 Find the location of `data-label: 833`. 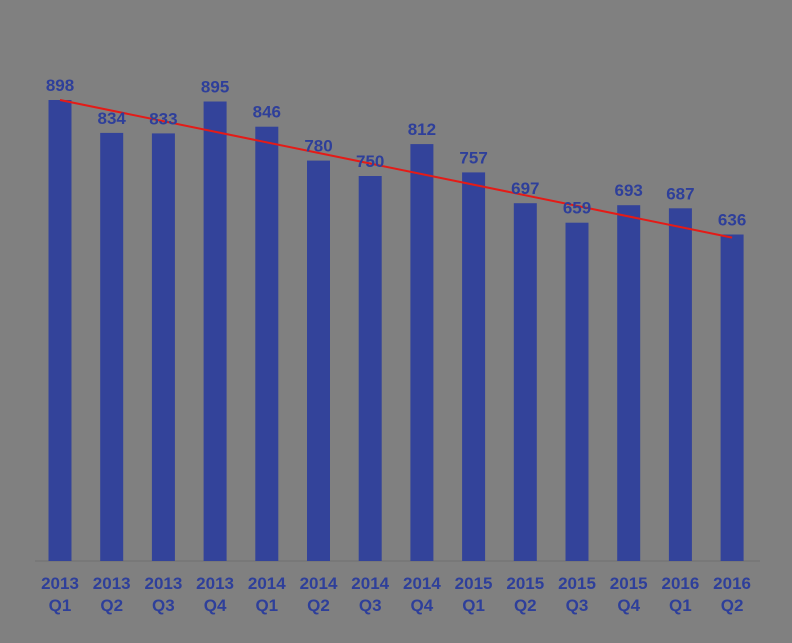

data-label: 833 is located at coordinates (163, 118).